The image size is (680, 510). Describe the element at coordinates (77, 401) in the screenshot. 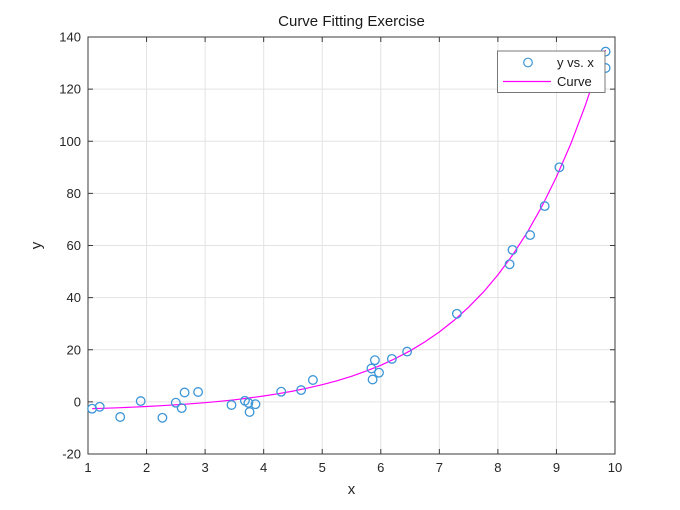

I see `y-tick-label: 0` at that location.